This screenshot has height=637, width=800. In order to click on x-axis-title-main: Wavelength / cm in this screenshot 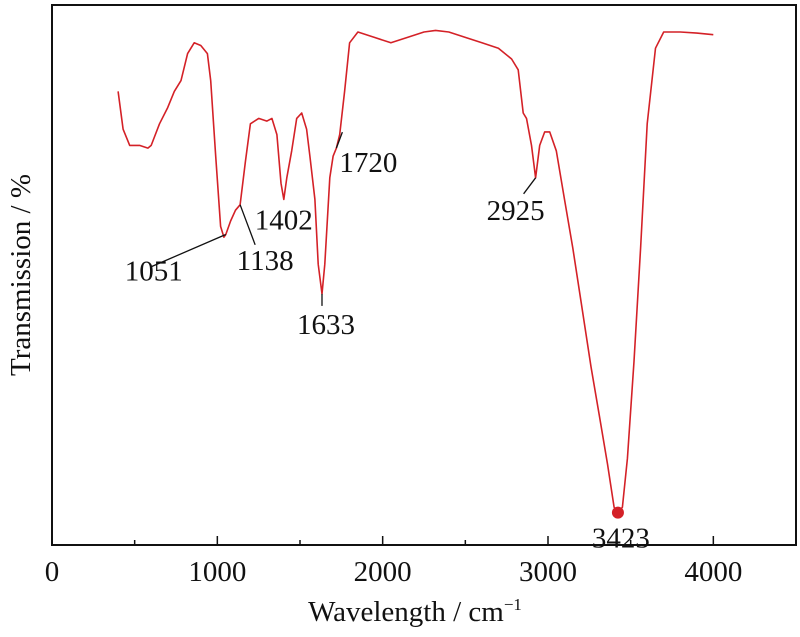, I will do `click(406, 612)`.